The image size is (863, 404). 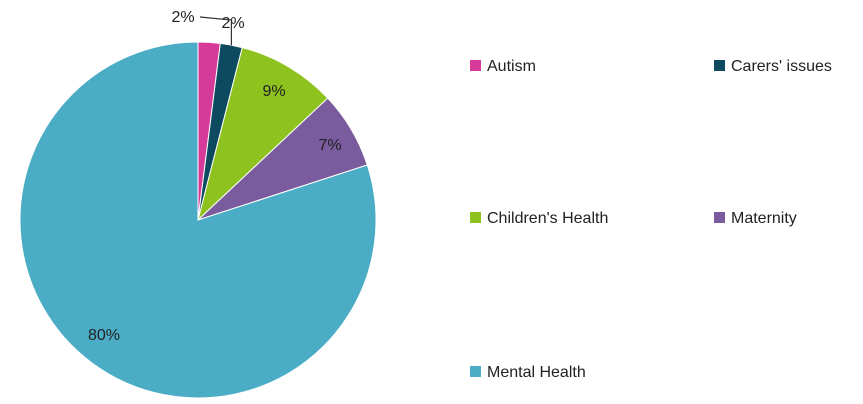 I want to click on legend-label-maternity: Maternity, so click(x=764, y=218).